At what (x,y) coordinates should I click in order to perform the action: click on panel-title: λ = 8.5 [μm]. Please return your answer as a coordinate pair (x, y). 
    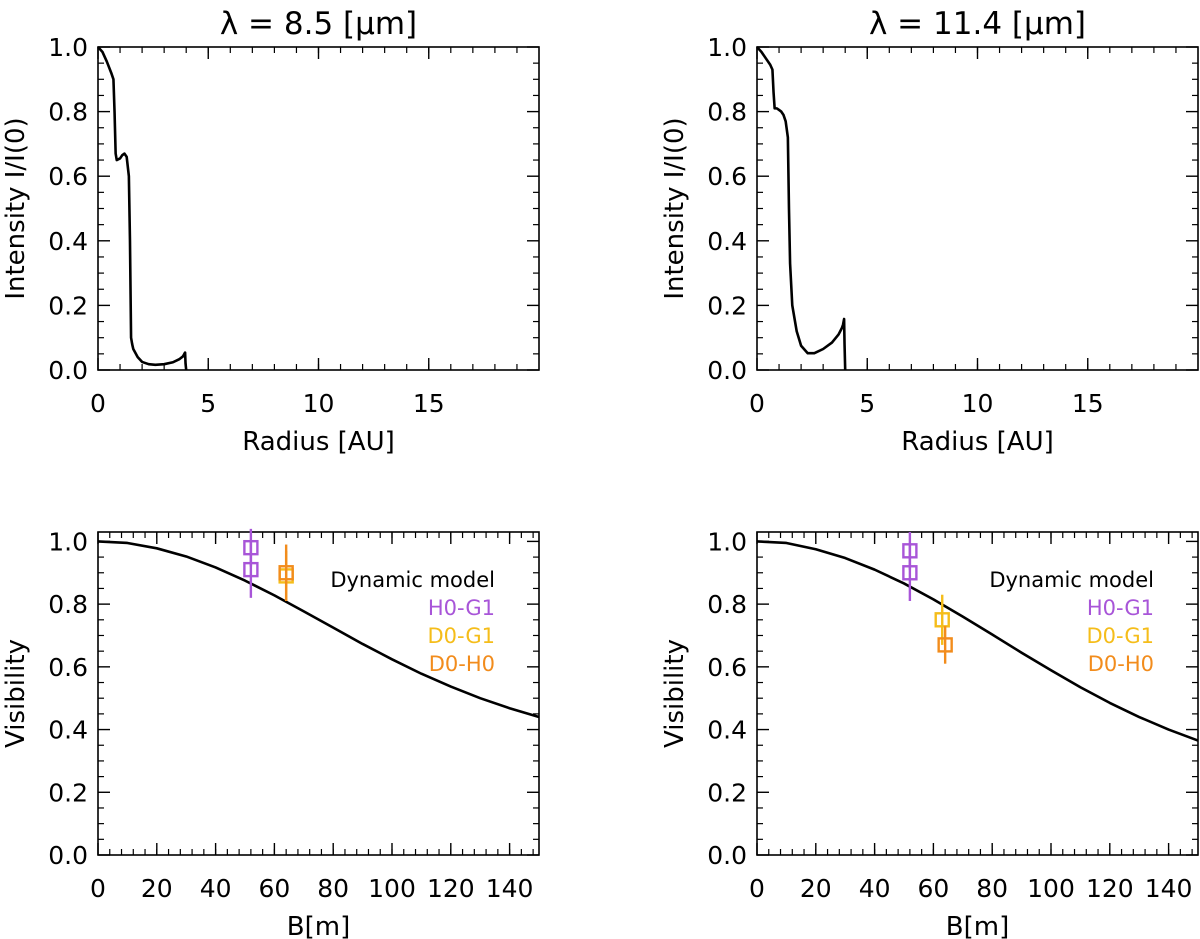
    Looking at the image, I should click on (318, 24).